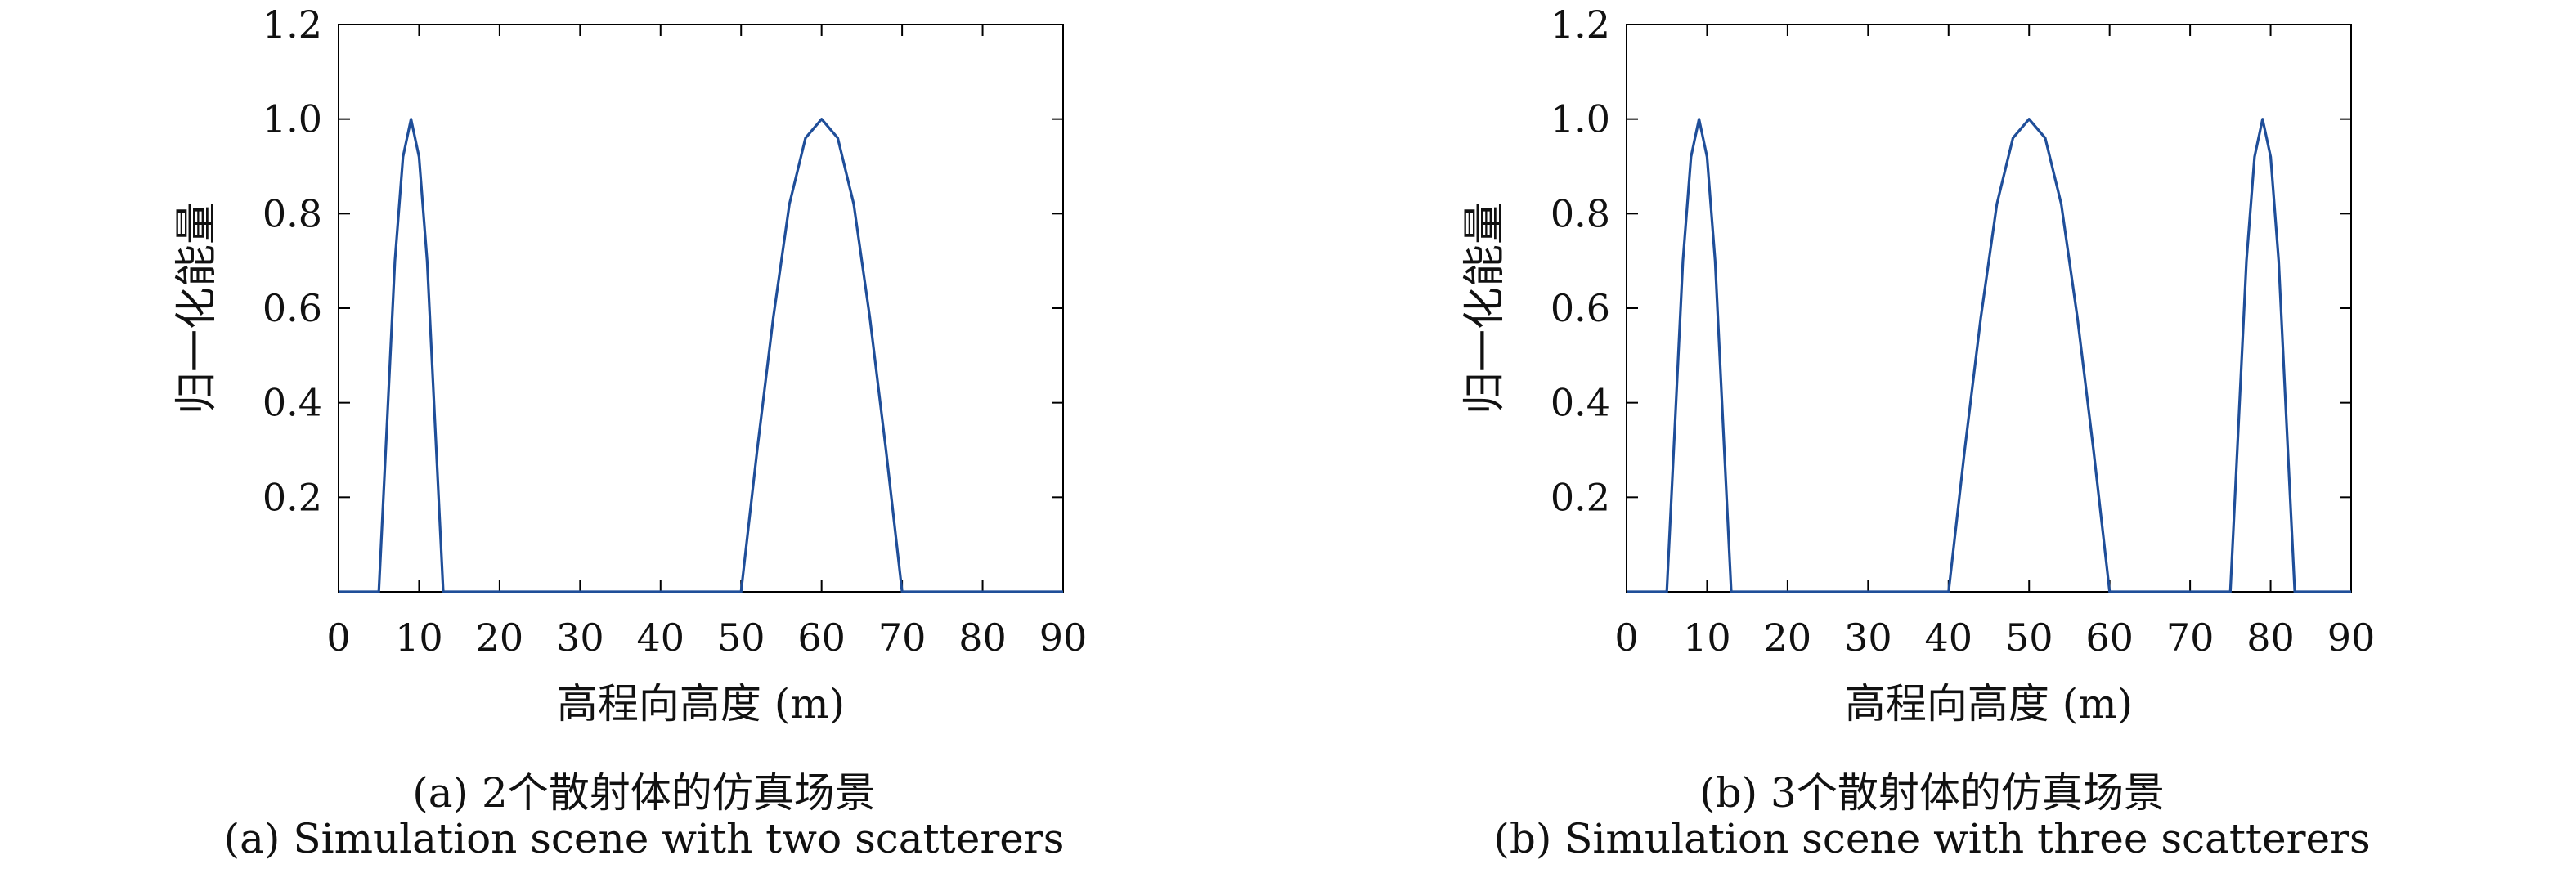 The image size is (2576, 873). I want to click on caption-cn-b: (b) 3个散射体的仿真场景, so click(1932, 793).